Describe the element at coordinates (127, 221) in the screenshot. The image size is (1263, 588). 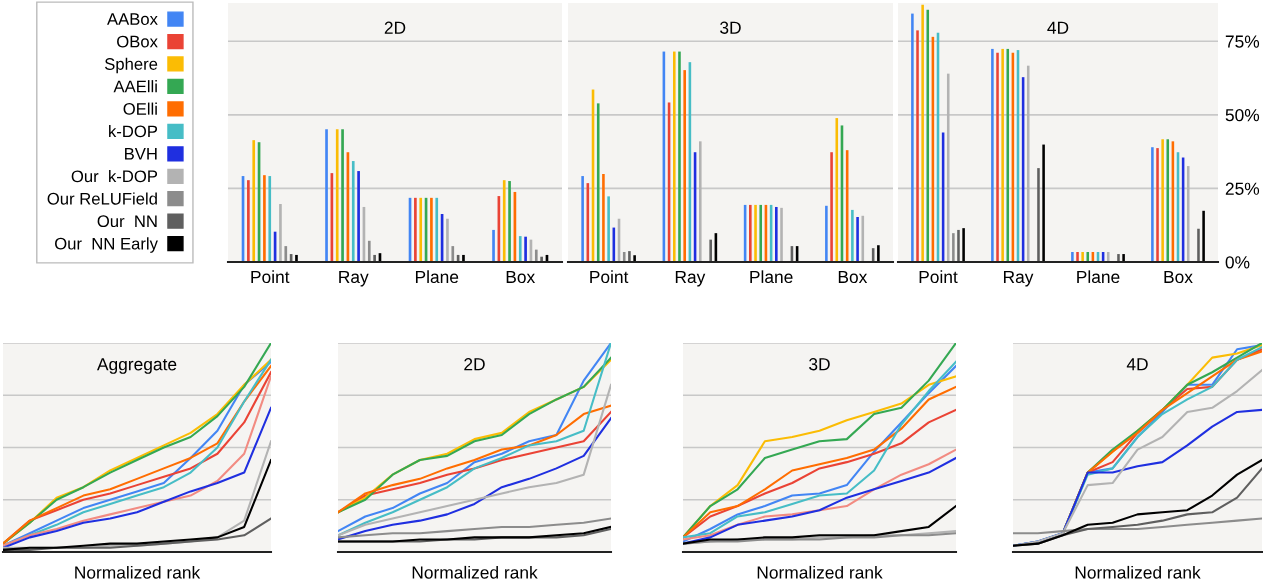
I see `legend-label: Our NN` at that location.